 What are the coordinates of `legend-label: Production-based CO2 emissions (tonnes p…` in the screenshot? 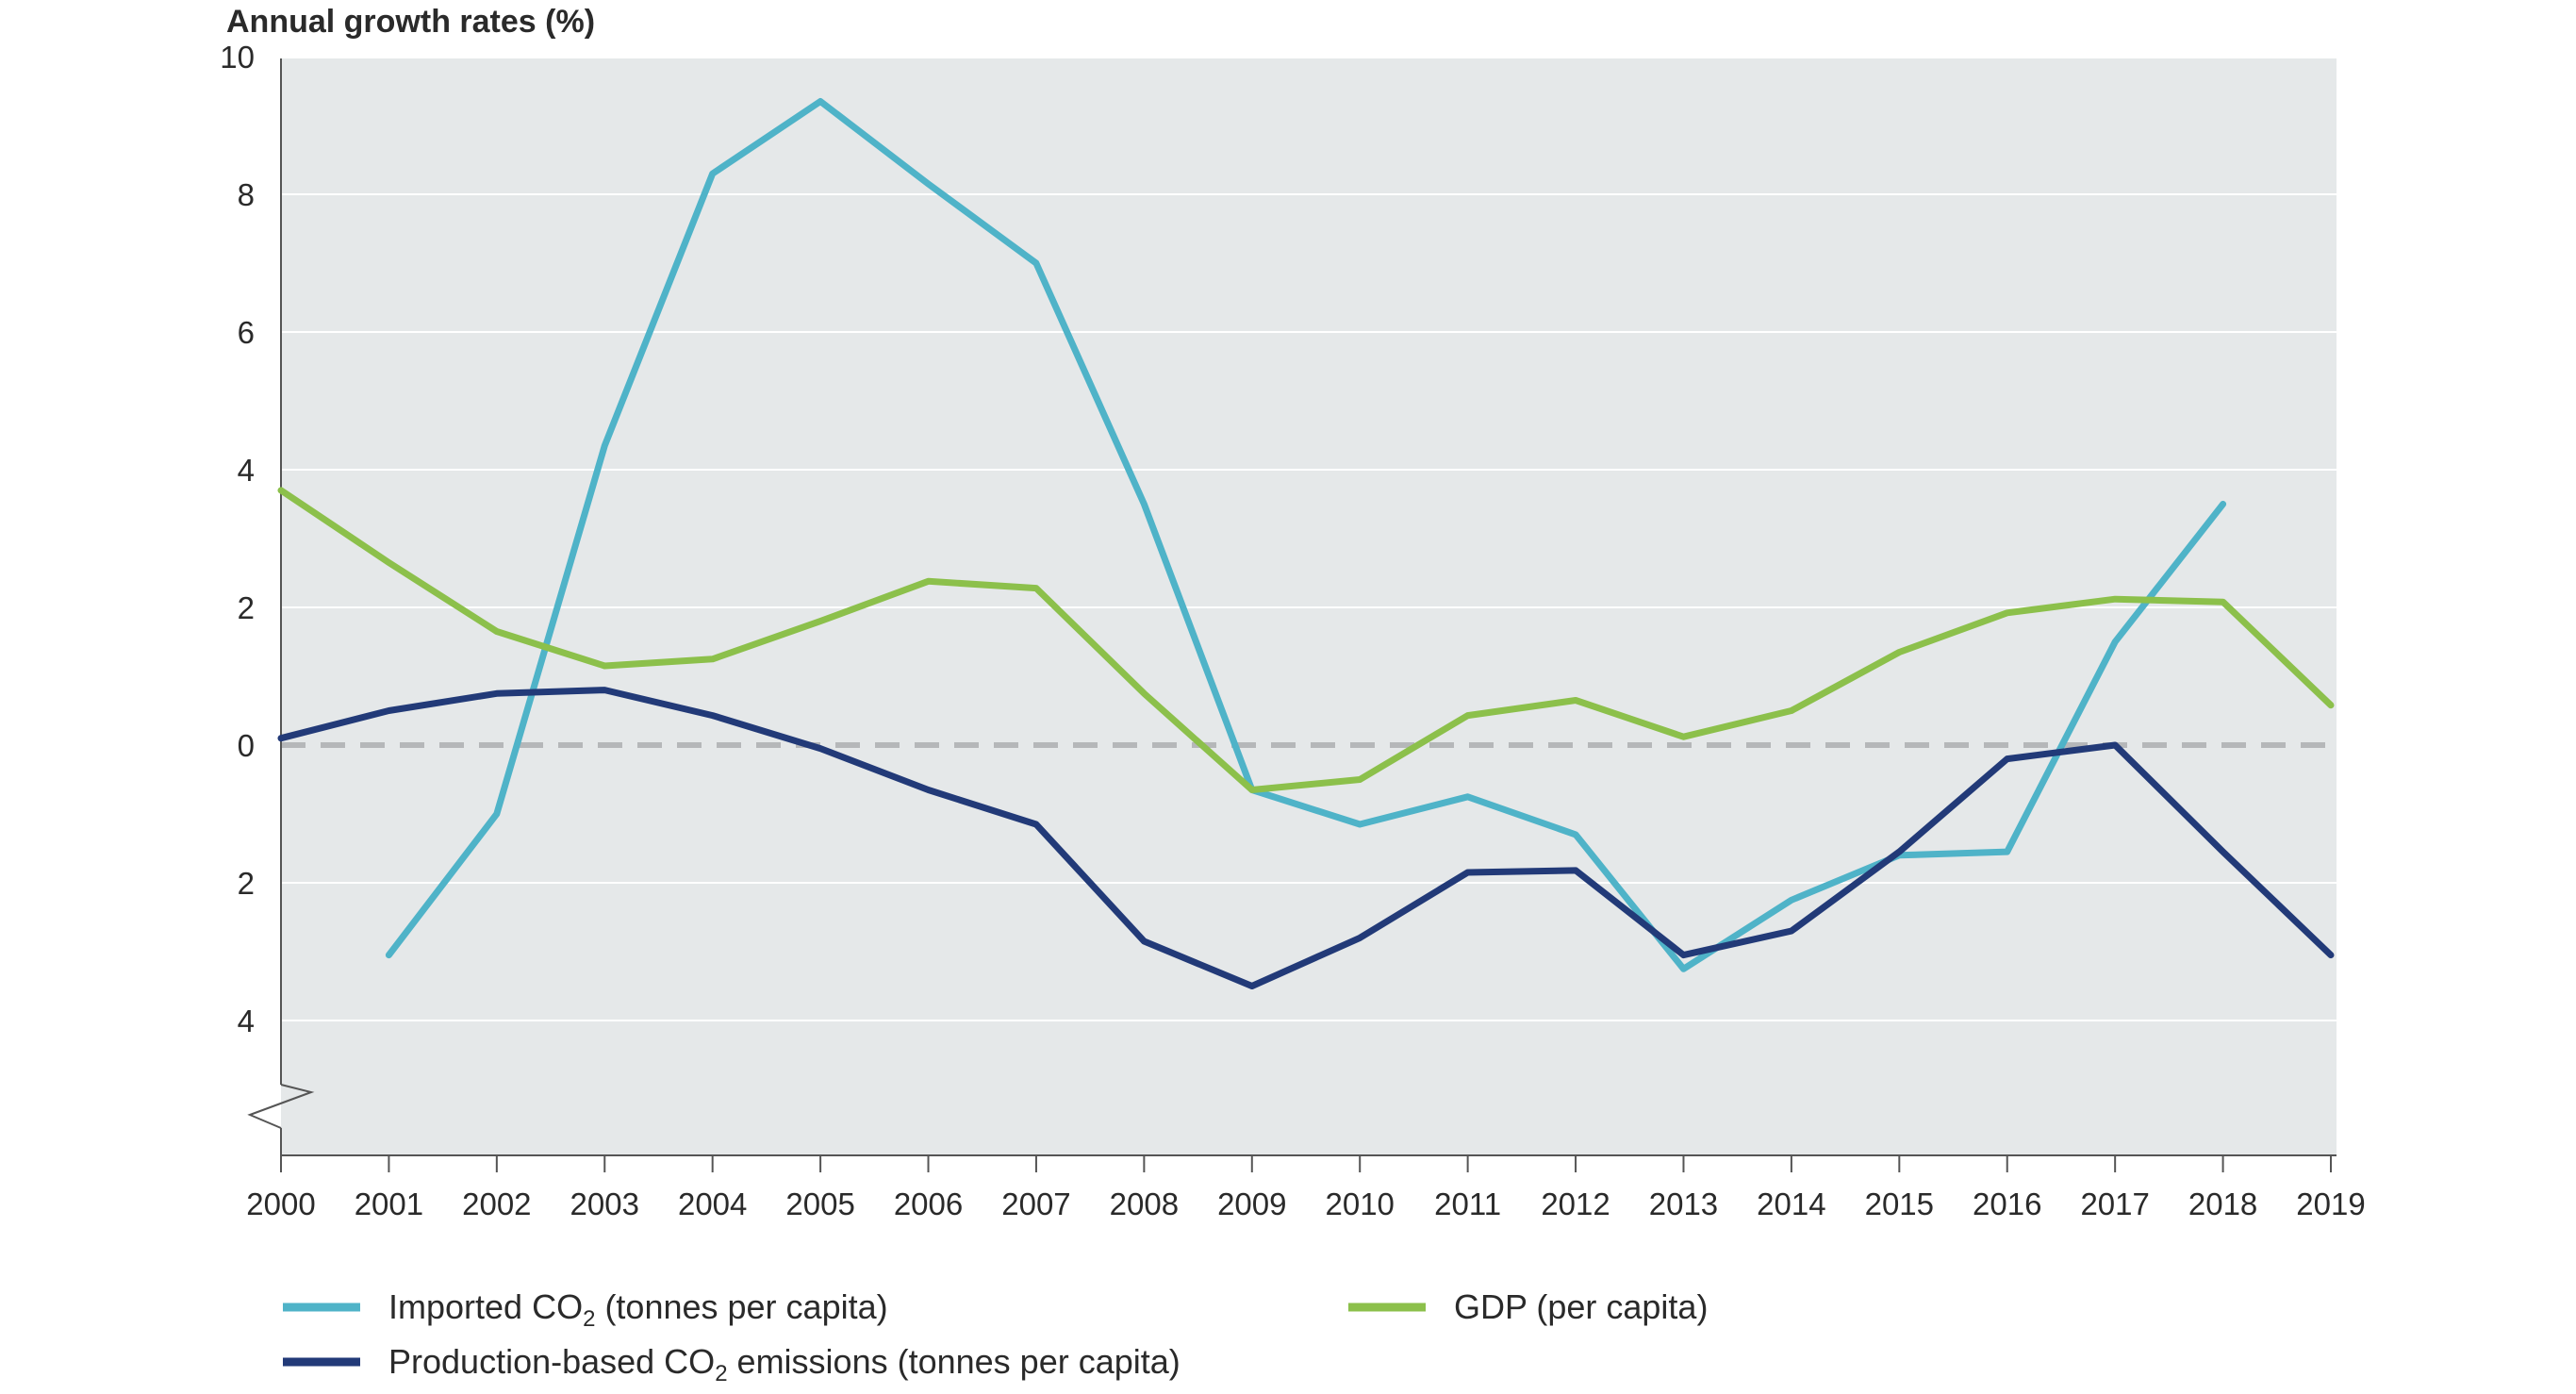 It's located at (784, 1364).